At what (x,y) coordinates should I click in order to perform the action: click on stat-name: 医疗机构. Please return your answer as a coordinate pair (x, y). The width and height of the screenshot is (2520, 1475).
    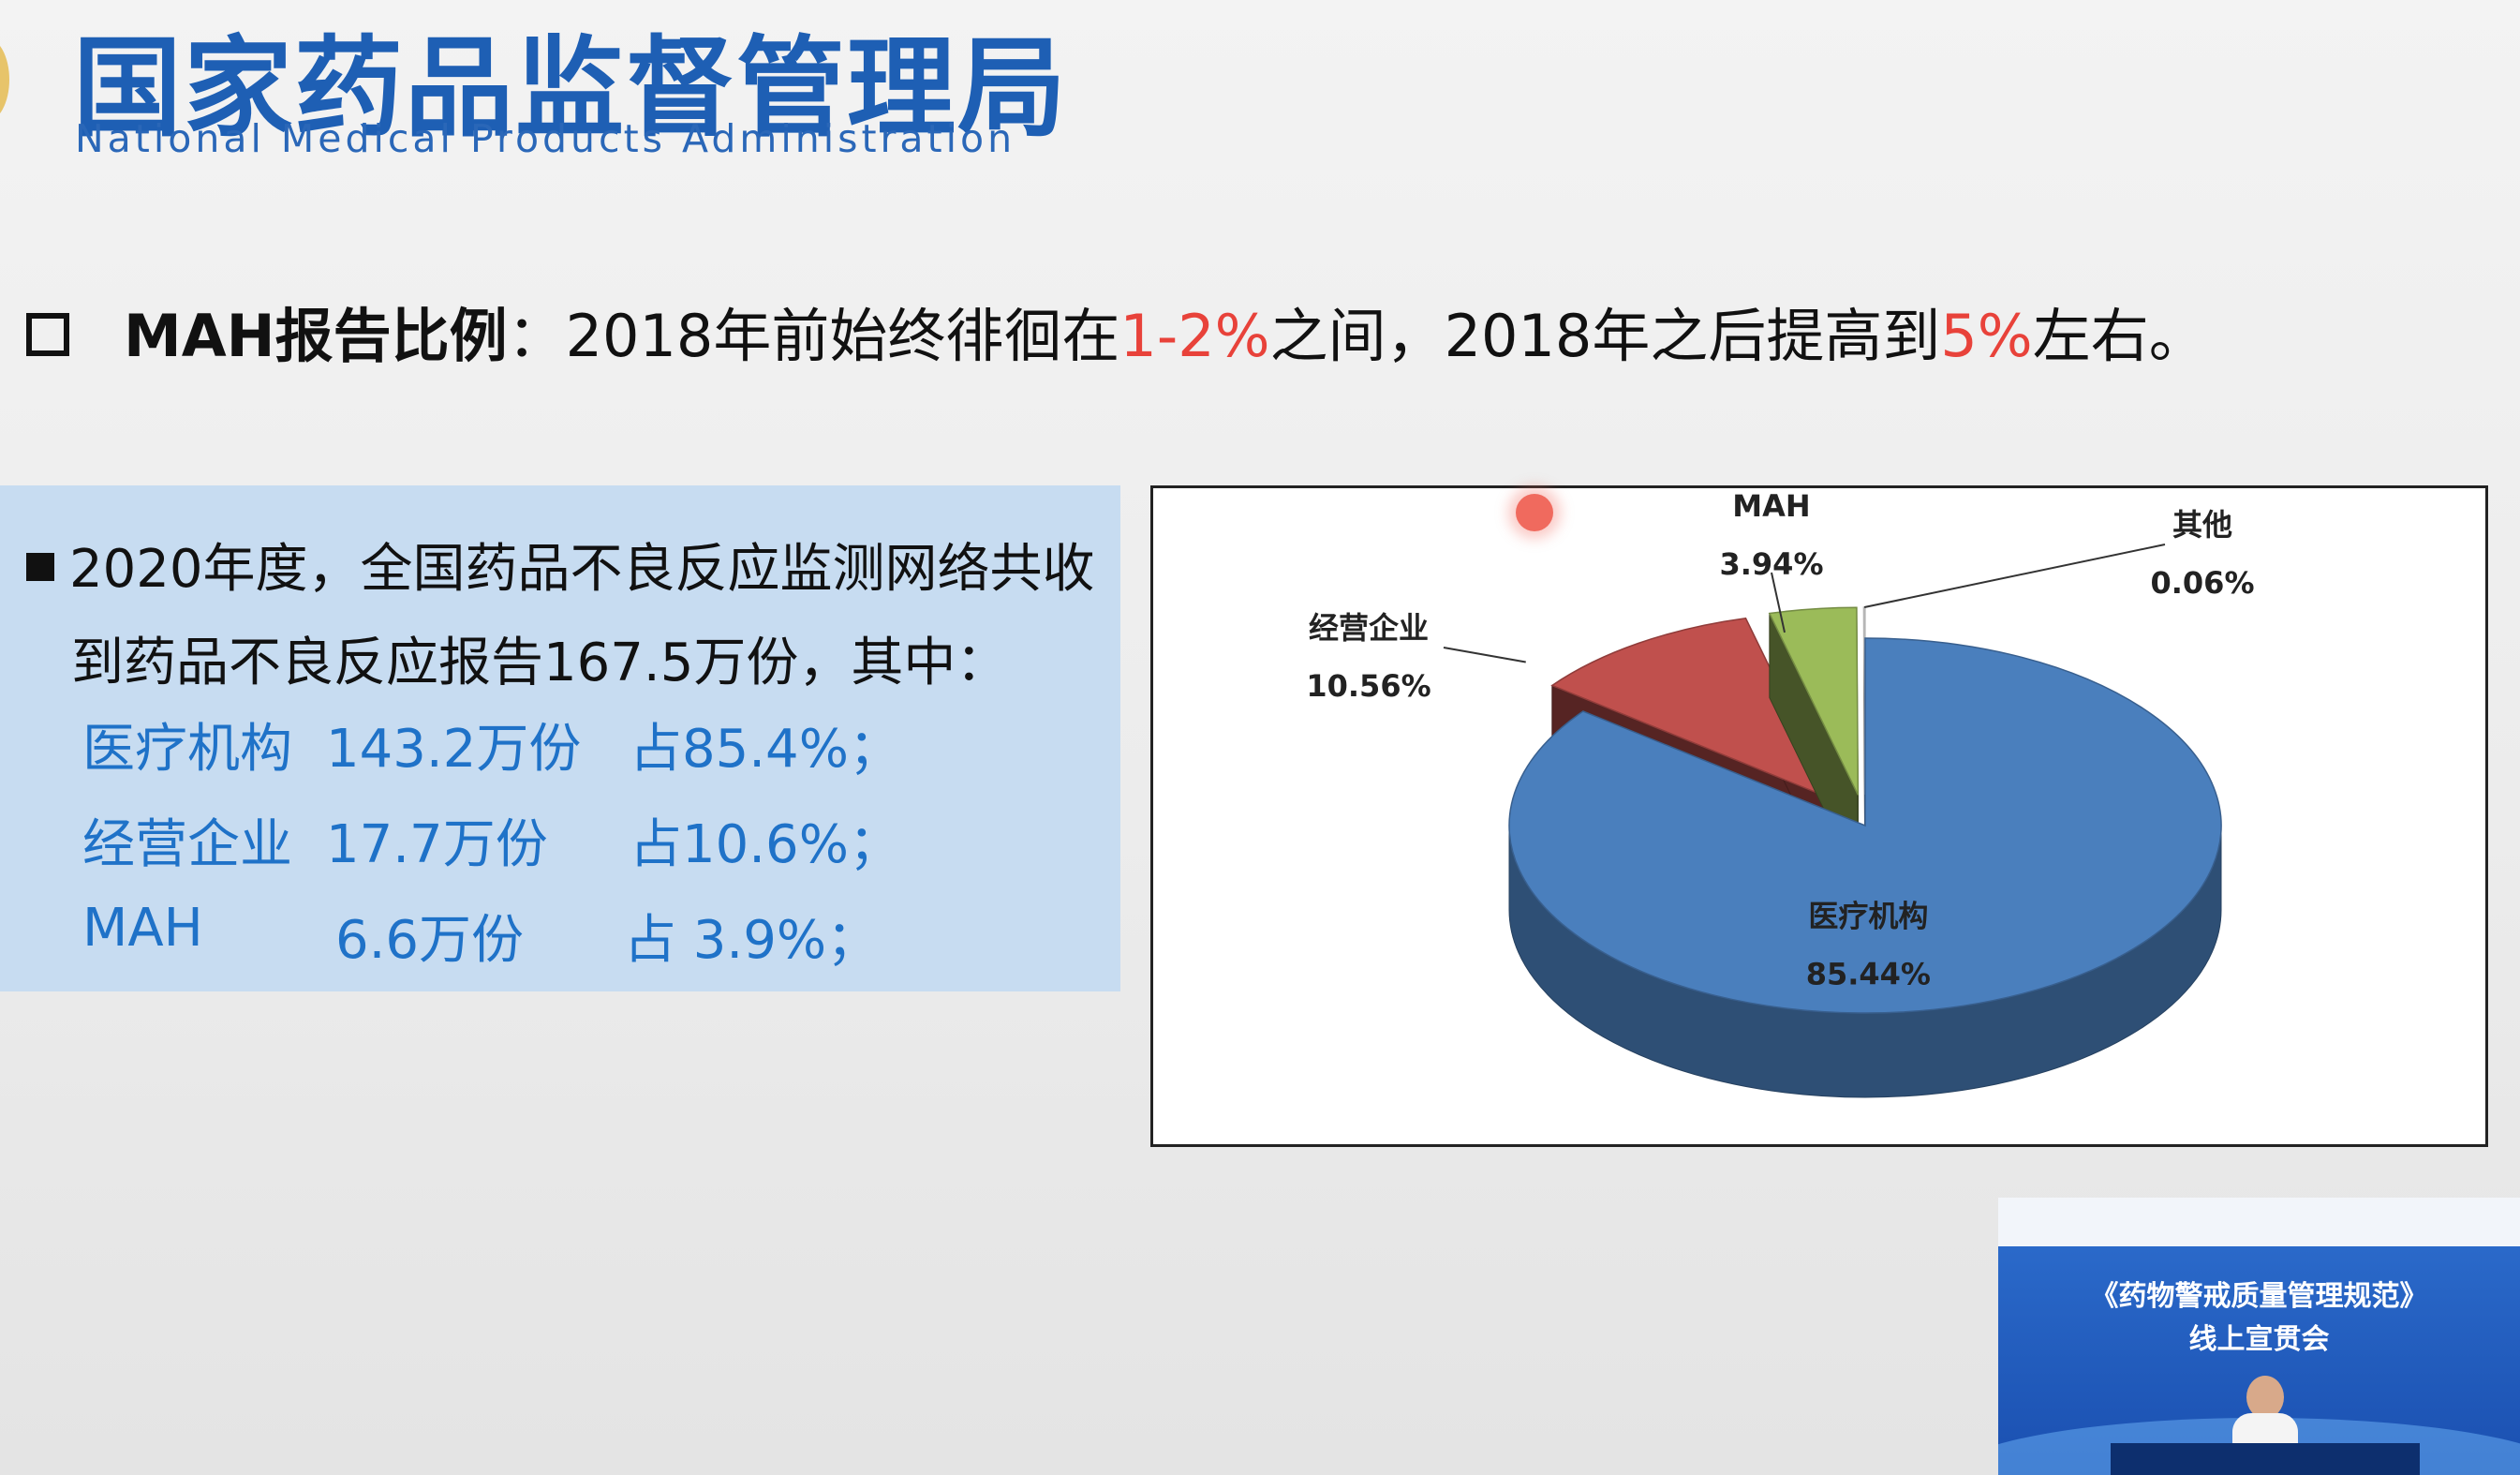
    Looking at the image, I should click on (187, 749).